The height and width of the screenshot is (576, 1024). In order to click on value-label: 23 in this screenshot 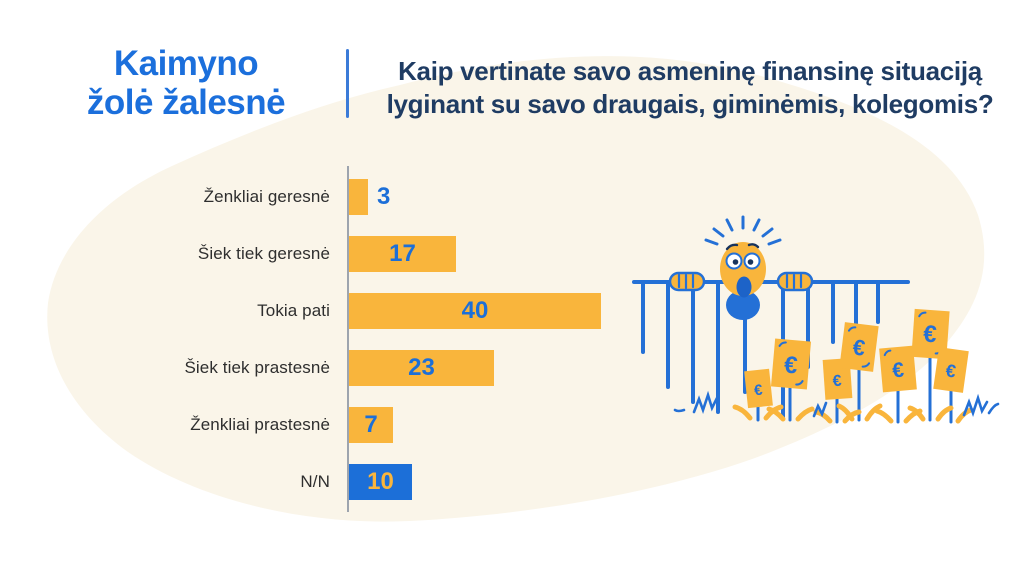, I will do `click(421, 367)`.